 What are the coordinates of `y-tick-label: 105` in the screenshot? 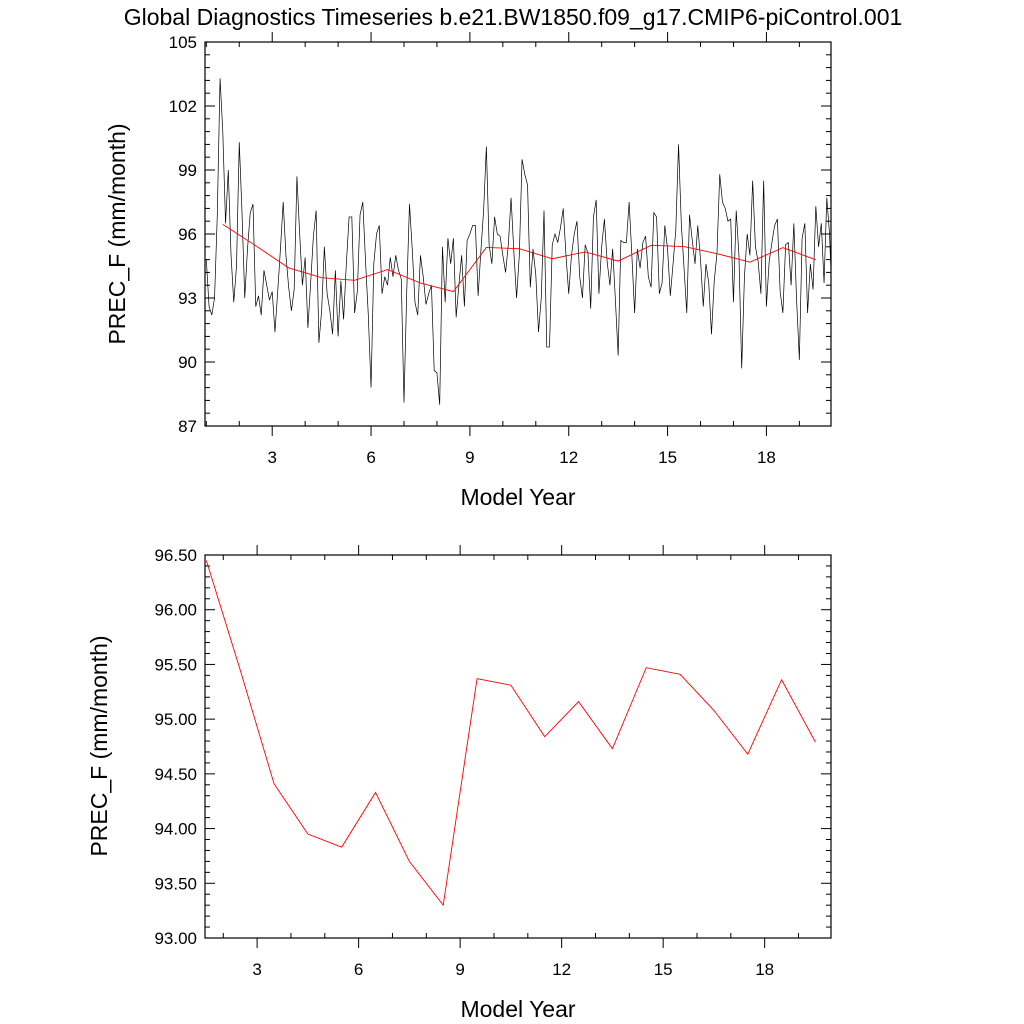 It's located at (183, 42).